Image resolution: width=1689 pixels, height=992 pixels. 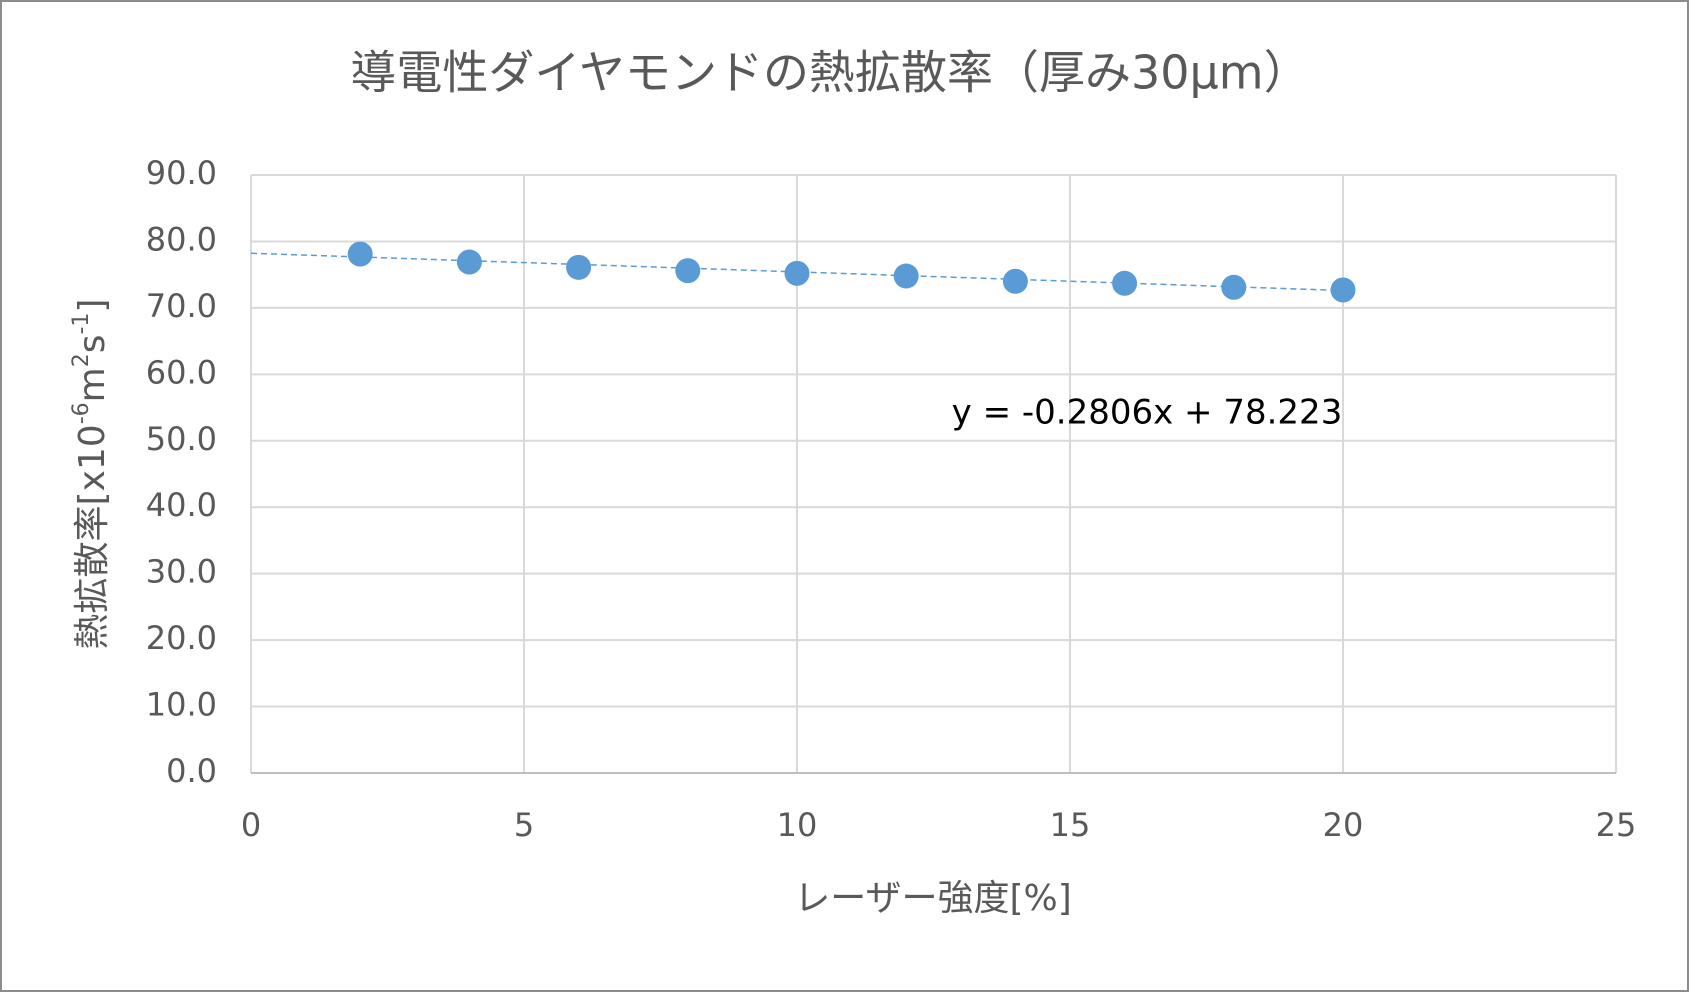 I want to click on y-tick-label: 10.0, so click(x=181, y=705).